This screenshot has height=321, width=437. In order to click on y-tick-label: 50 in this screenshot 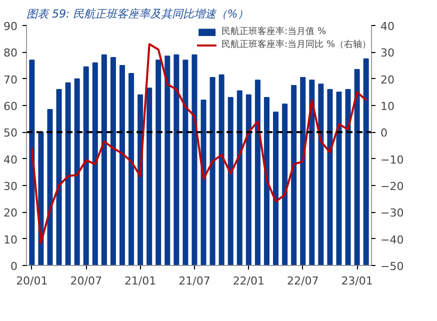, I will do `click(11, 133)`.